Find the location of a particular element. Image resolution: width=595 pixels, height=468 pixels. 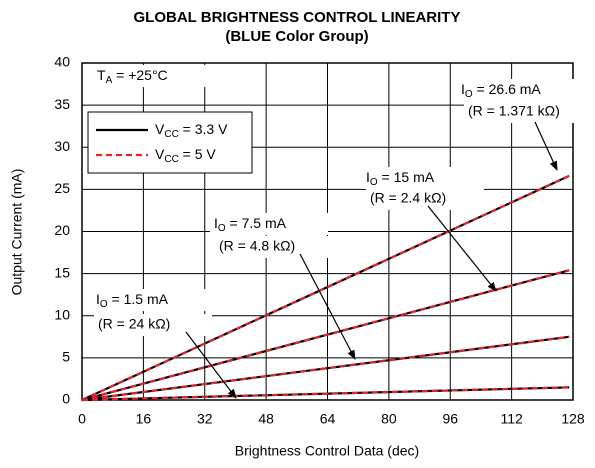

y-tick-label: 30 is located at coordinates (62, 146).